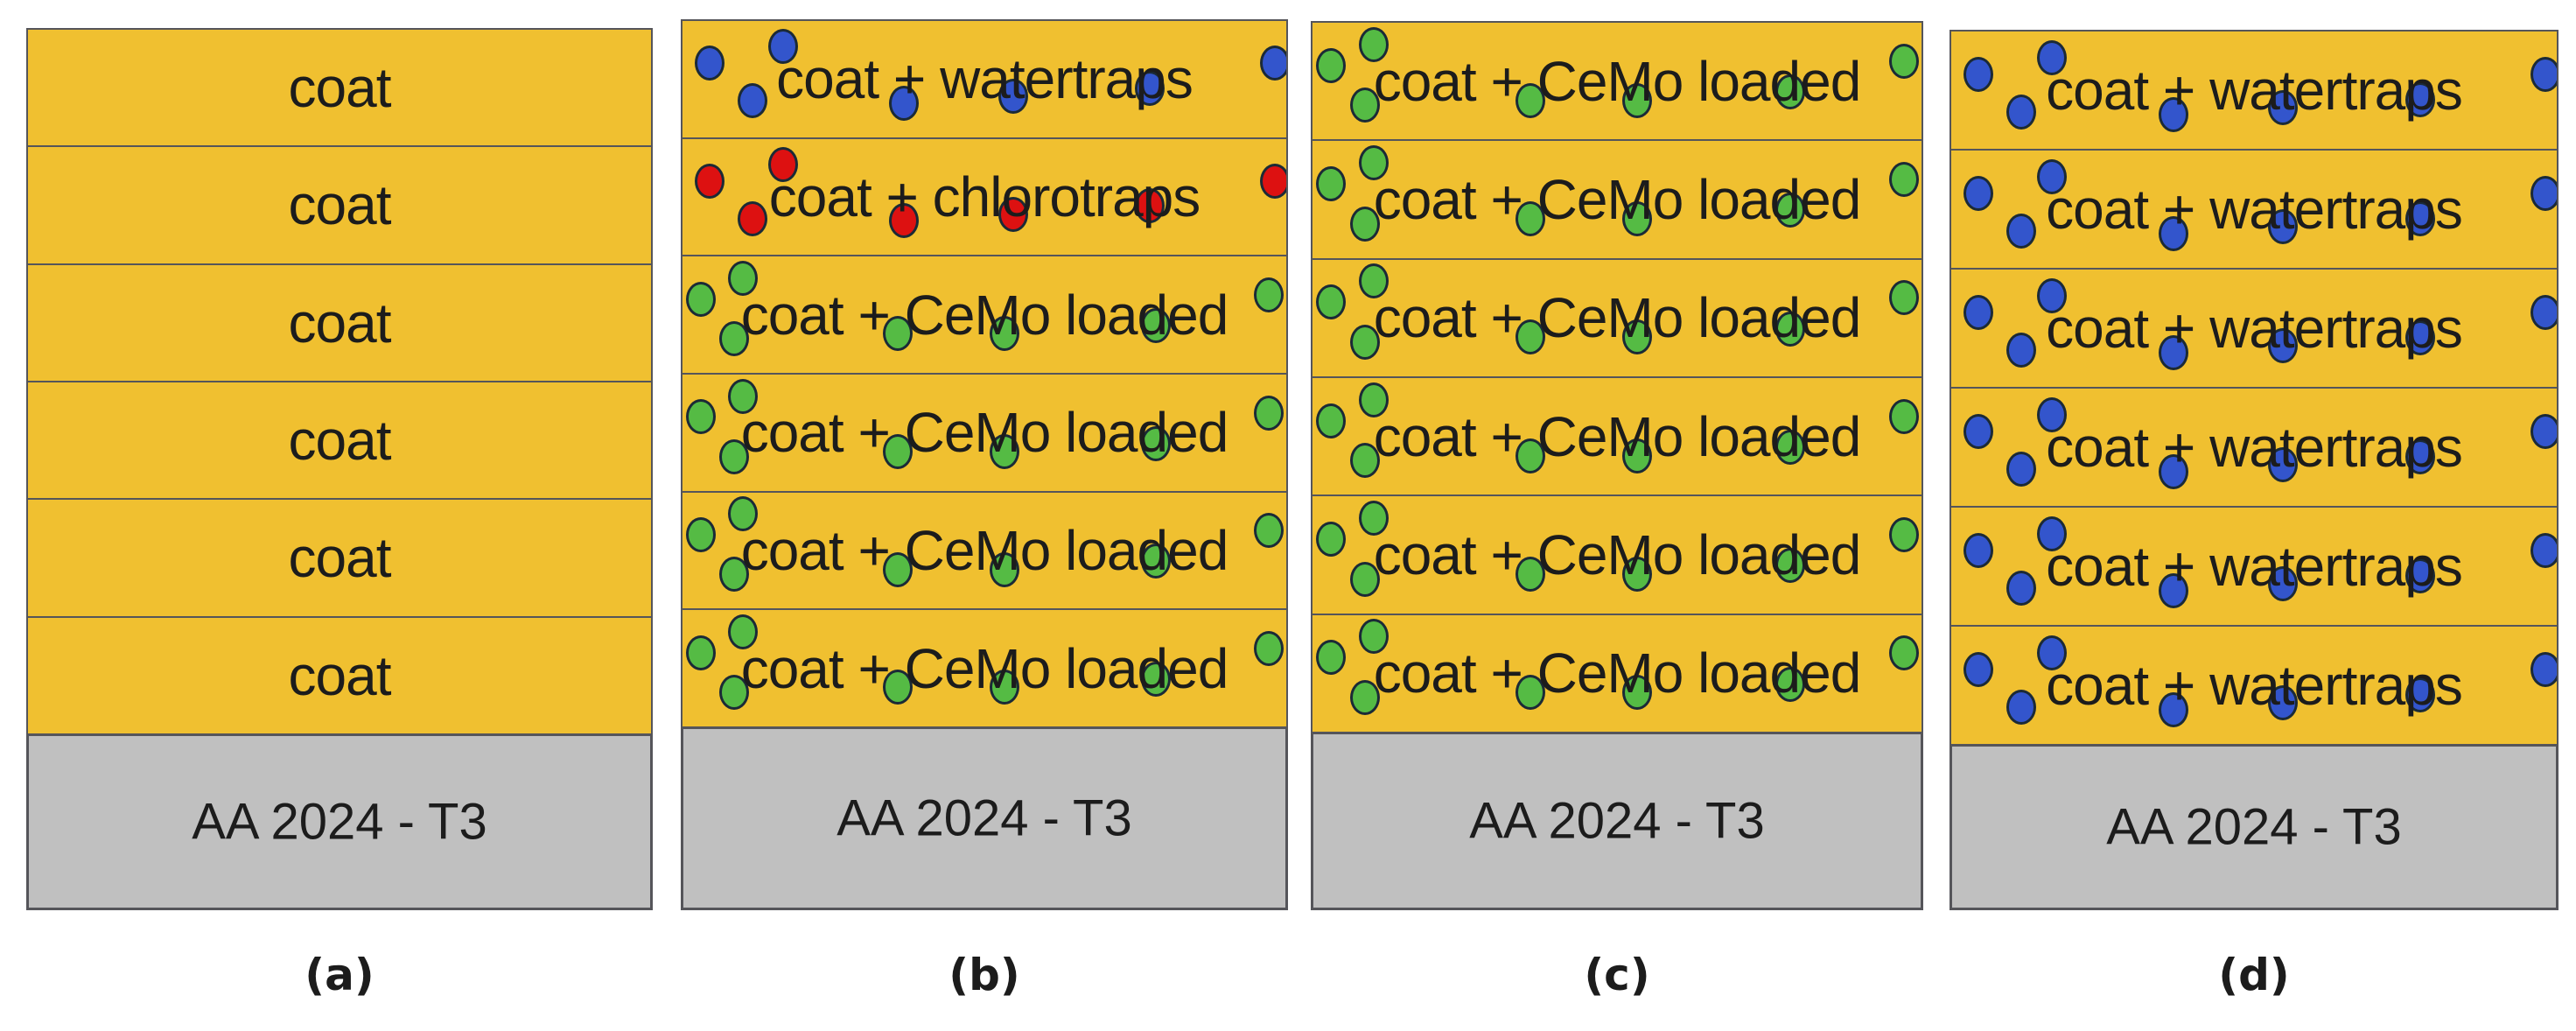 Image resolution: width=2576 pixels, height=1031 pixels. What do you see at coordinates (984, 975) in the screenshot?
I see `panel-caption: (b)` at bounding box center [984, 975].